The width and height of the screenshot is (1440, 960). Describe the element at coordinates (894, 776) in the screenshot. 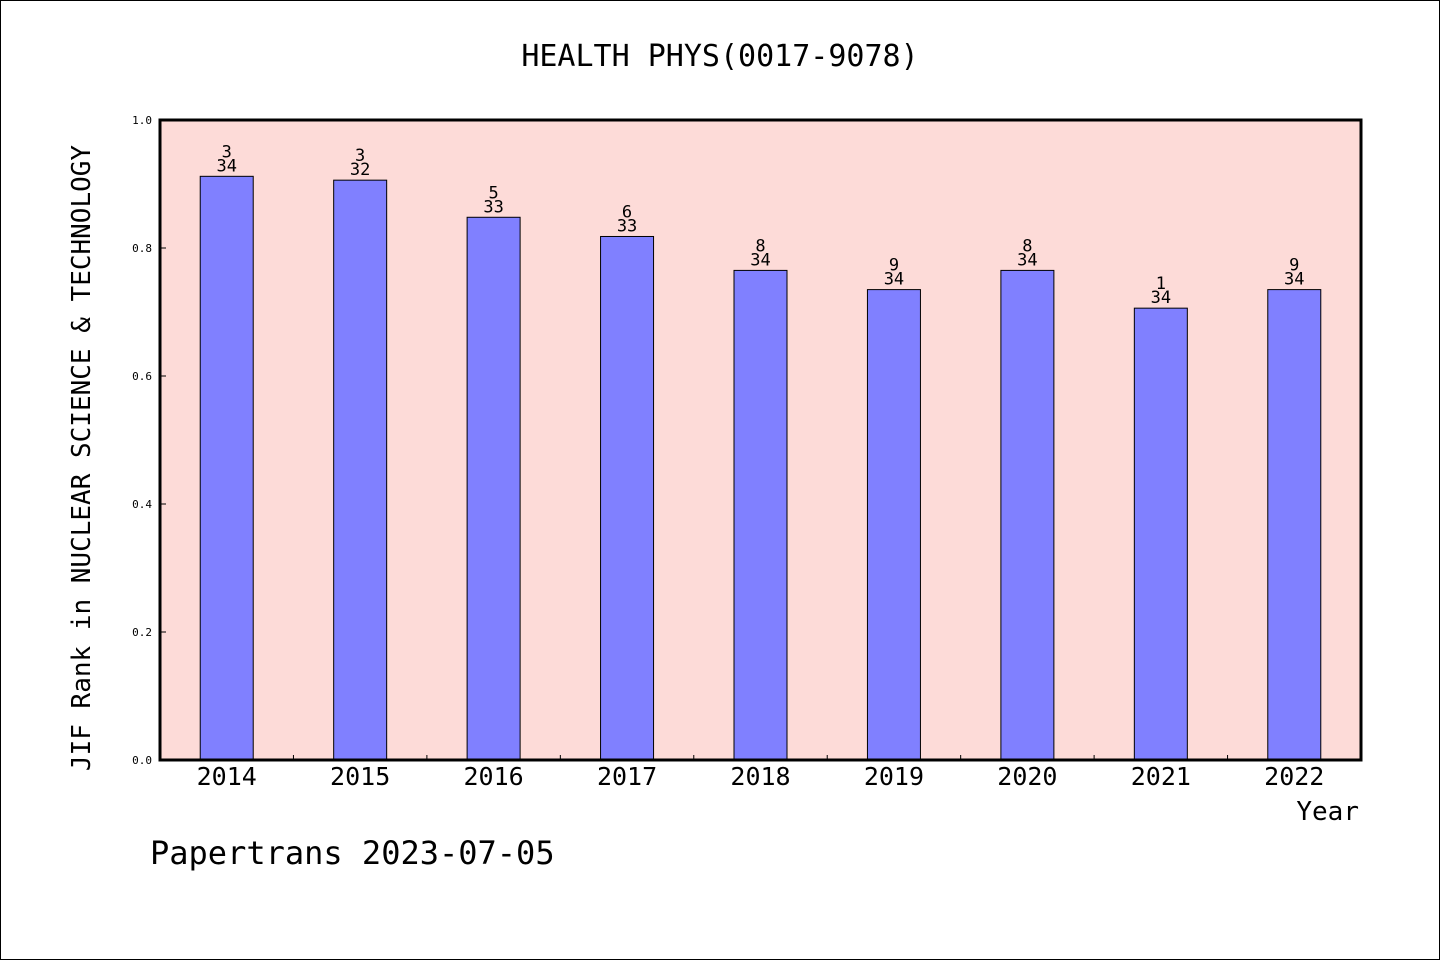

I see `x-tick-label-2019: 2019` at that location.